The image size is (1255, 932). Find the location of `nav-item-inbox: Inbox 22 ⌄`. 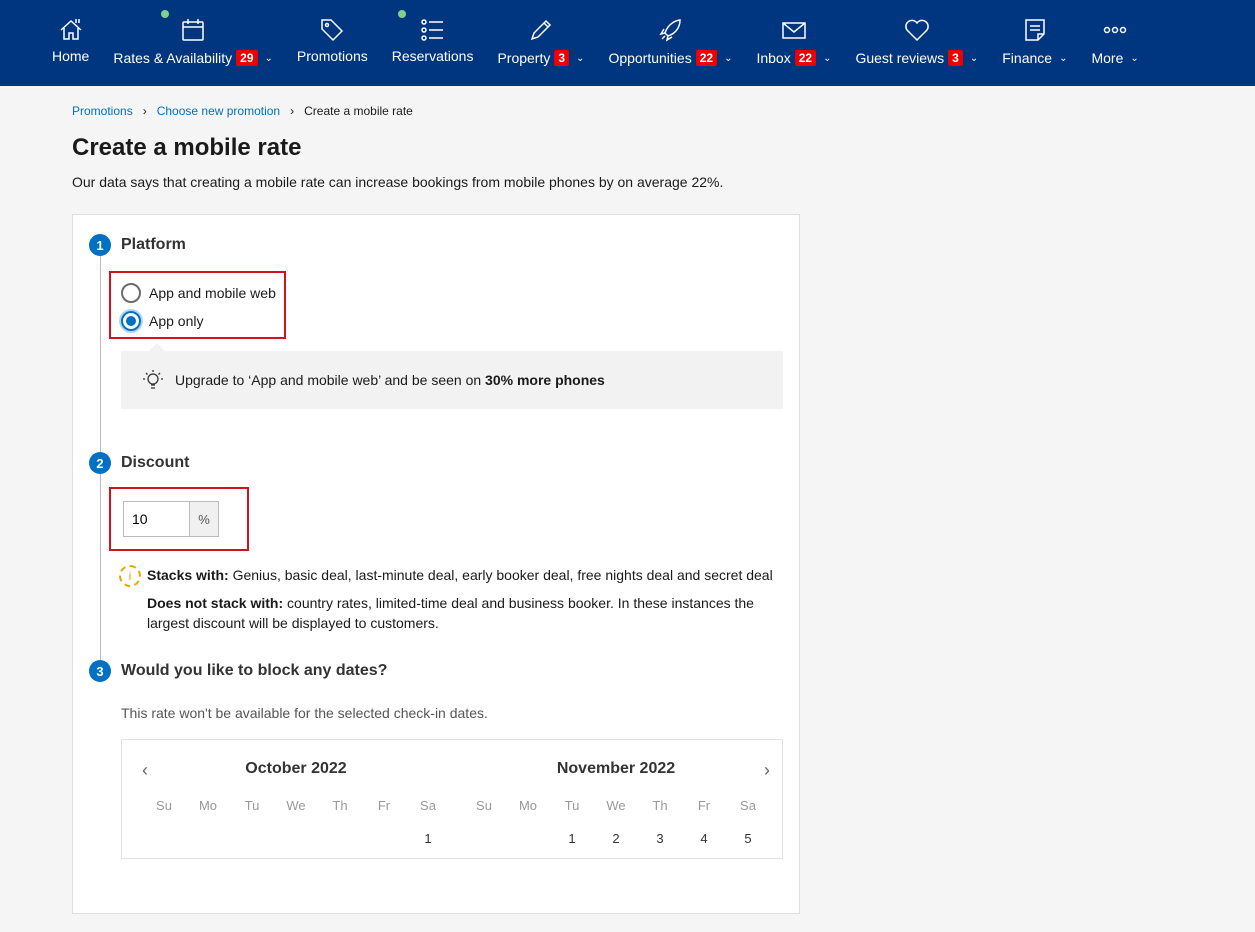

nav-item-inbox: Inbox 22 ⌄ is located at coordinates (793, 43).